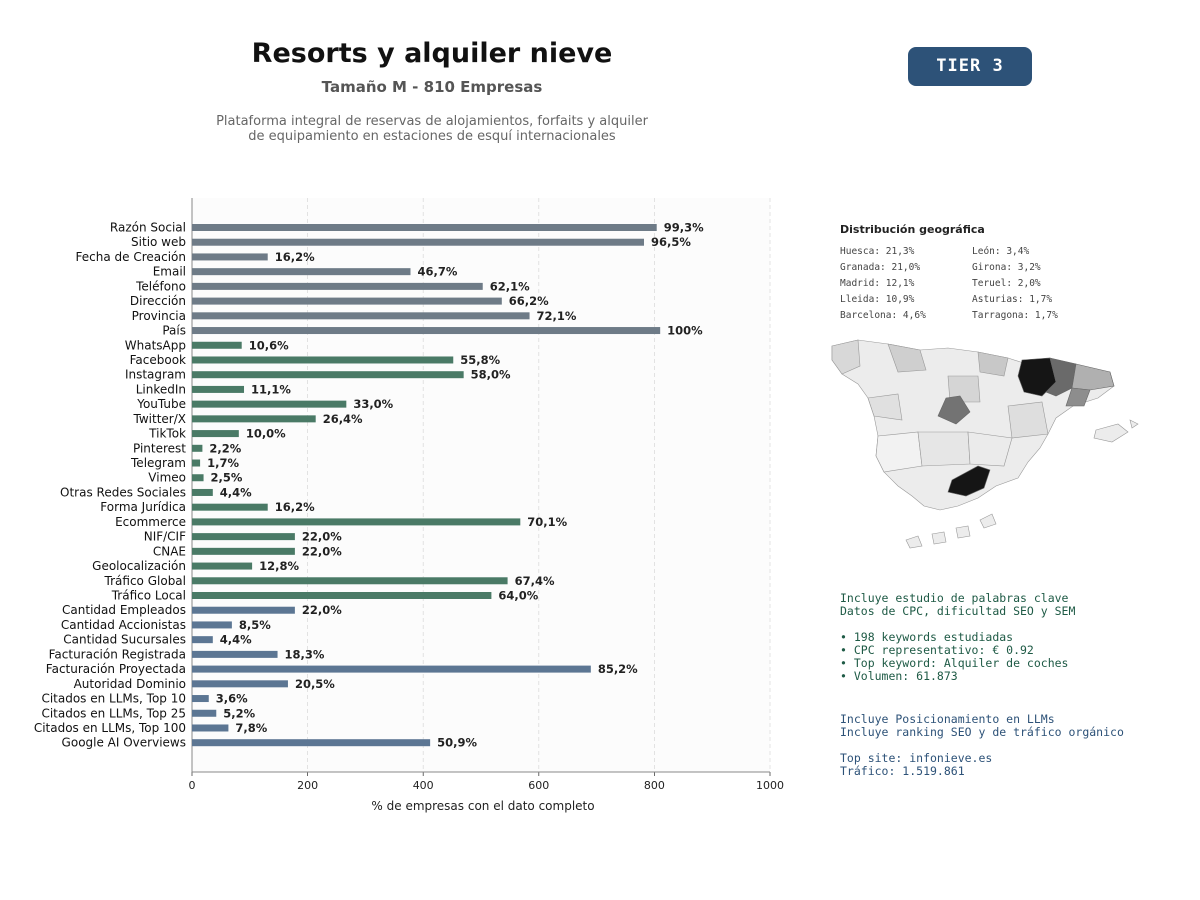  I want to click on category-label: Otras Redes Sociales, so click(123, 492).